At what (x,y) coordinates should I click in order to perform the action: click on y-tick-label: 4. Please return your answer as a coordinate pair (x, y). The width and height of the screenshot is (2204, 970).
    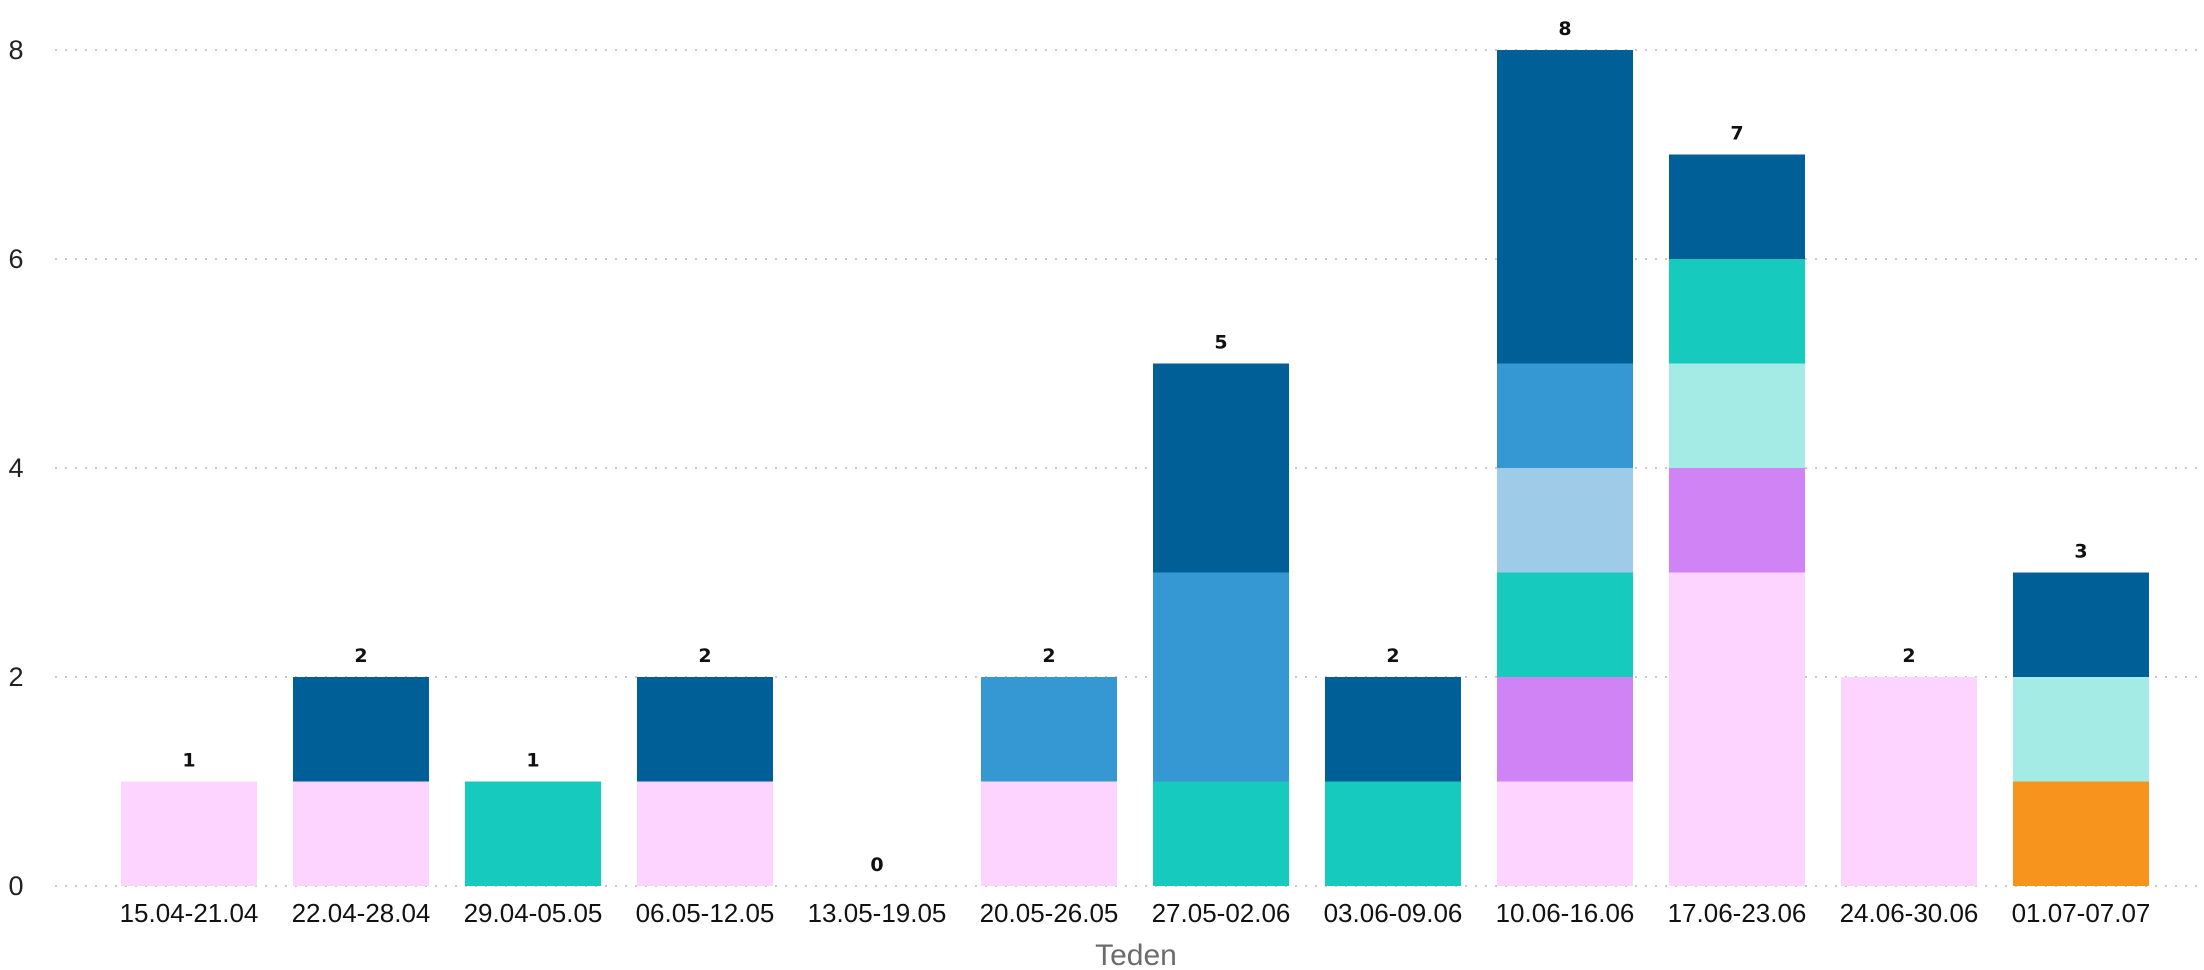
    Looking at the image, I should click on (15, 468).